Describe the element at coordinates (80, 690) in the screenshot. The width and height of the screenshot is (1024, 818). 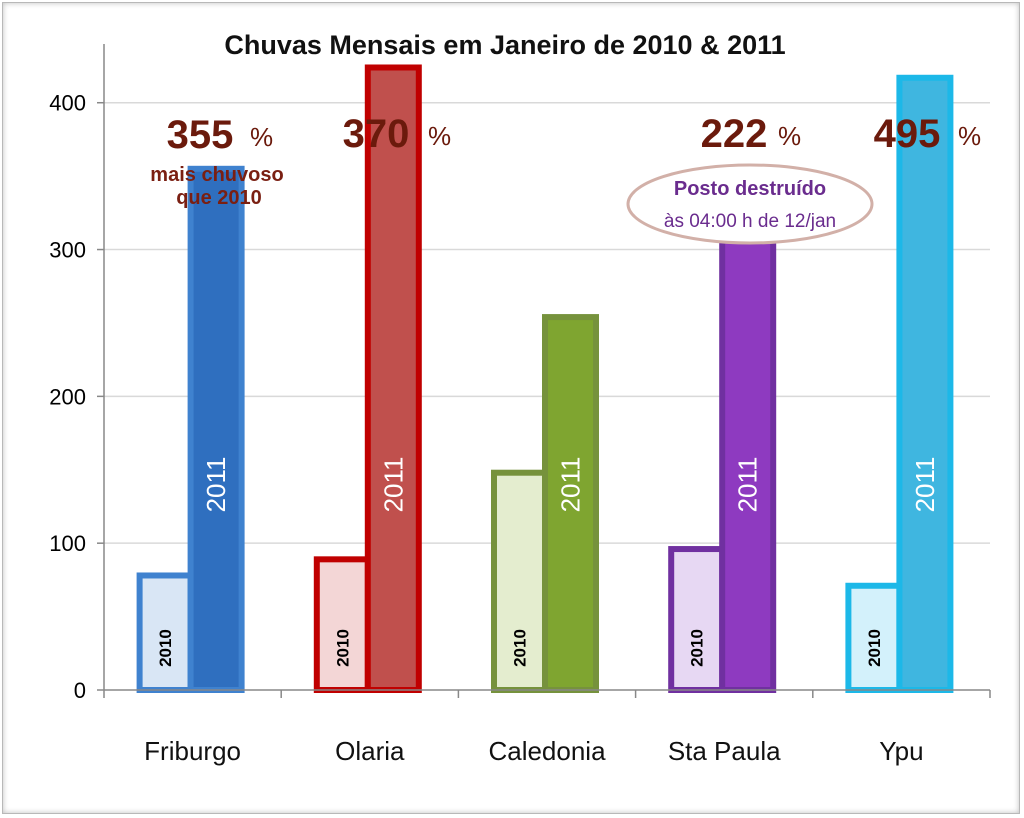
I see `y-tick-label: 0` at that location.